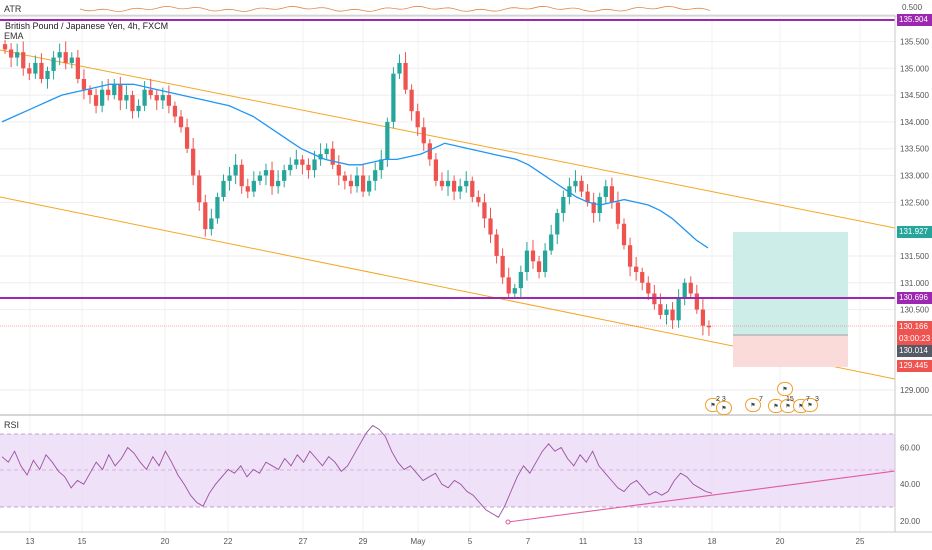  What do you see at coordinates (701, 496) in the screenshot?
I see `rsi-trendline` at bounding box center [701, 496].